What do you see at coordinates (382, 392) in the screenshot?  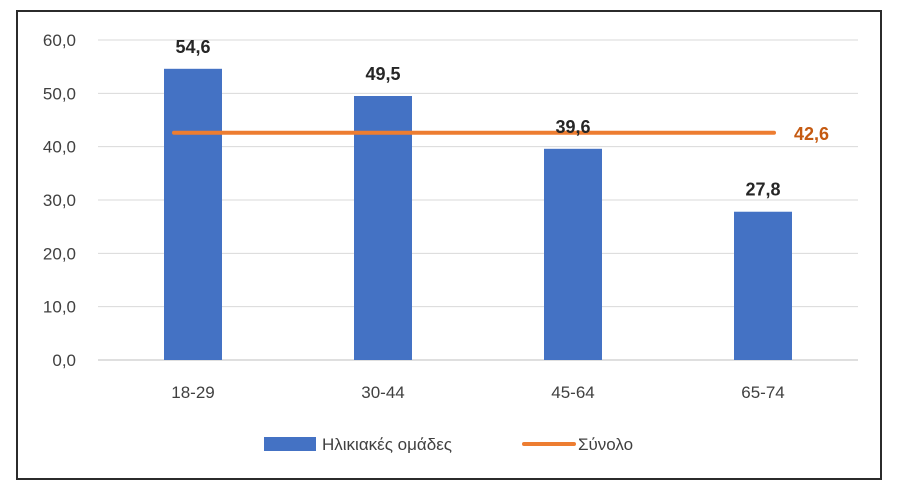 I see `x-tick-label: 30-44` at bounding box center [382, 392].